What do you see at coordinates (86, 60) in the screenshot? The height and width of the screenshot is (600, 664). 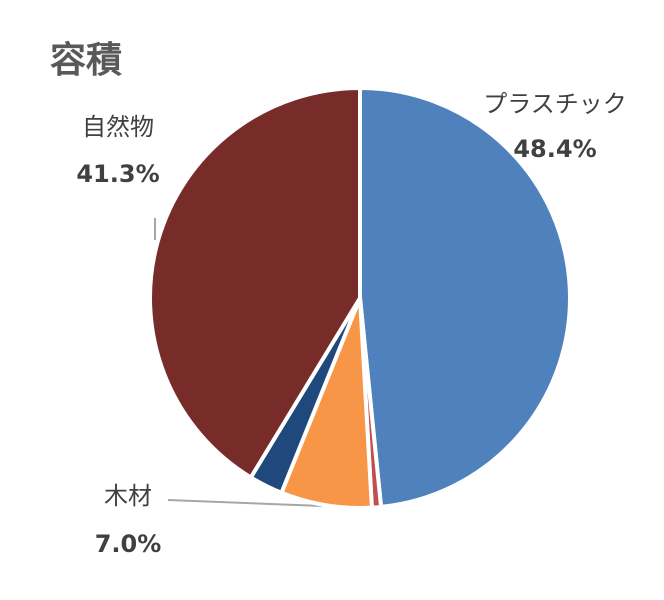 I see `chart-title: 容積` at bounding box center [86, 60].